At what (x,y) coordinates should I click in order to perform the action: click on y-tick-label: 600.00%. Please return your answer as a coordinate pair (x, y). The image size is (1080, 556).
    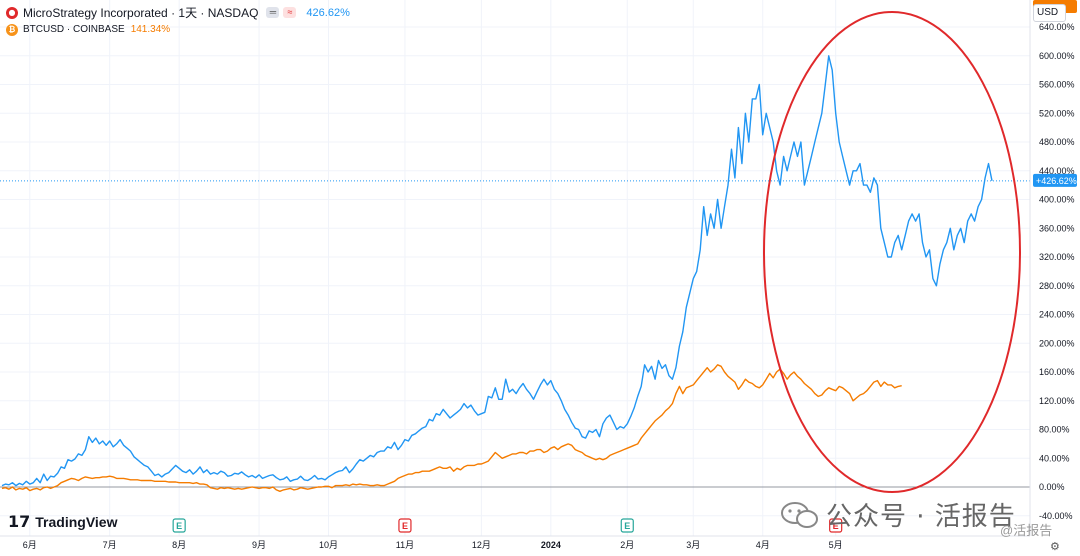
    Looking at the image, I should click on (1057, 56).